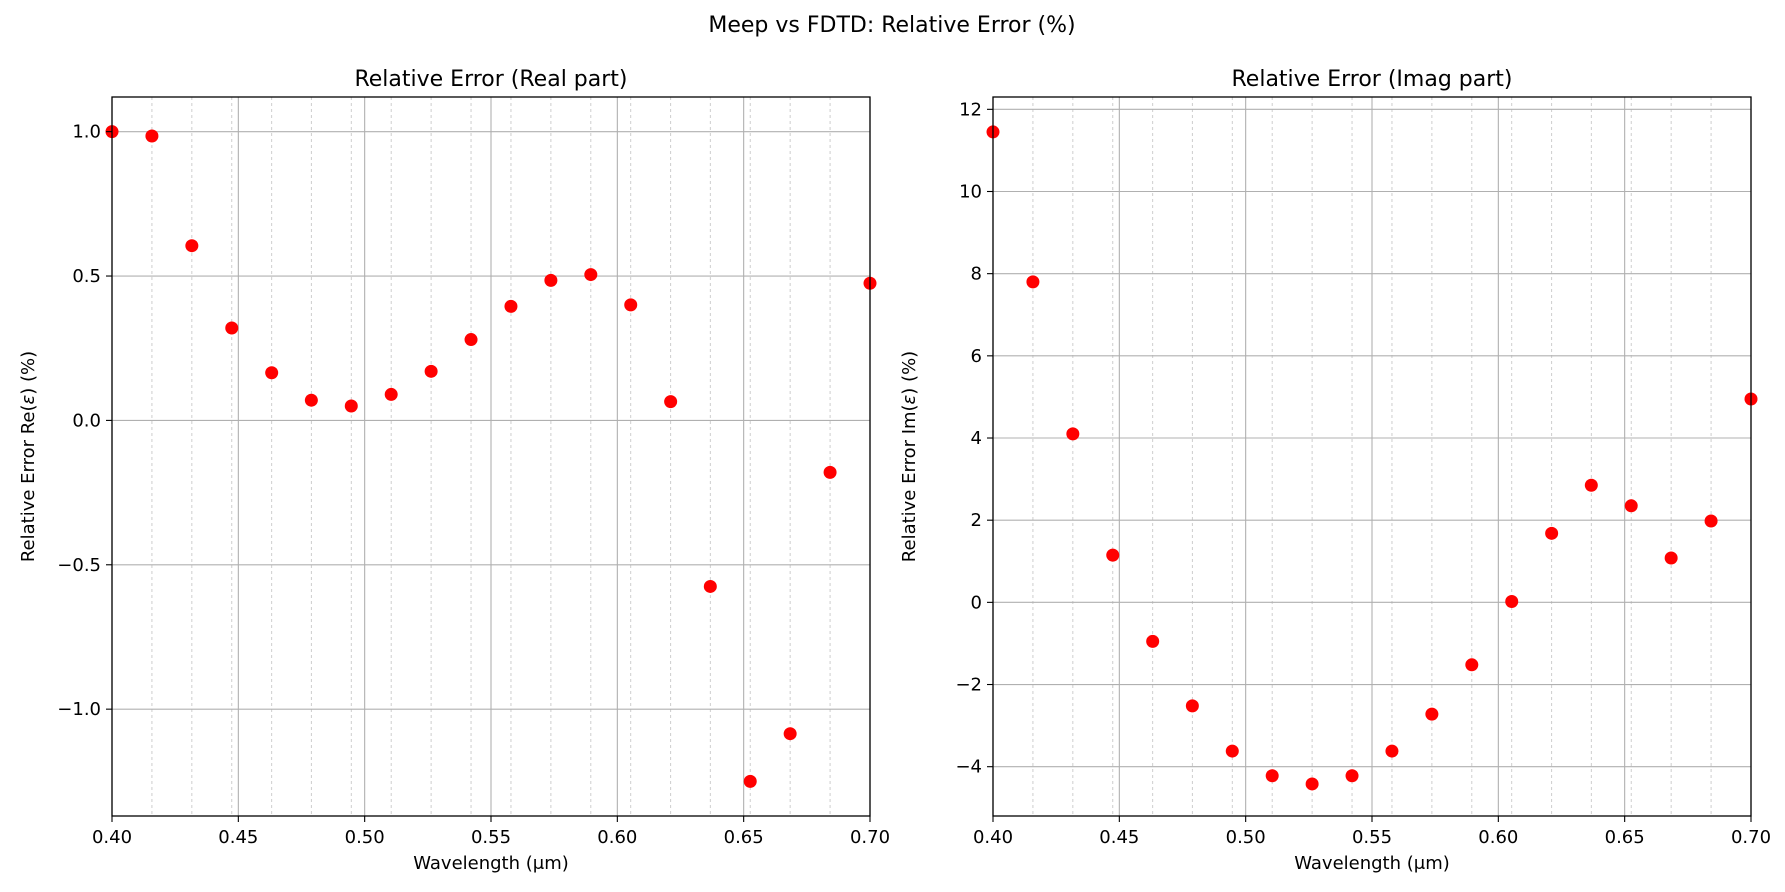 This screenshot has width=1785, height=892. Describe the element at coordinates (909, 456) in the screenshot. I see `y-axis-label-imag: Relative Error Im(ε) (%)` at that location.